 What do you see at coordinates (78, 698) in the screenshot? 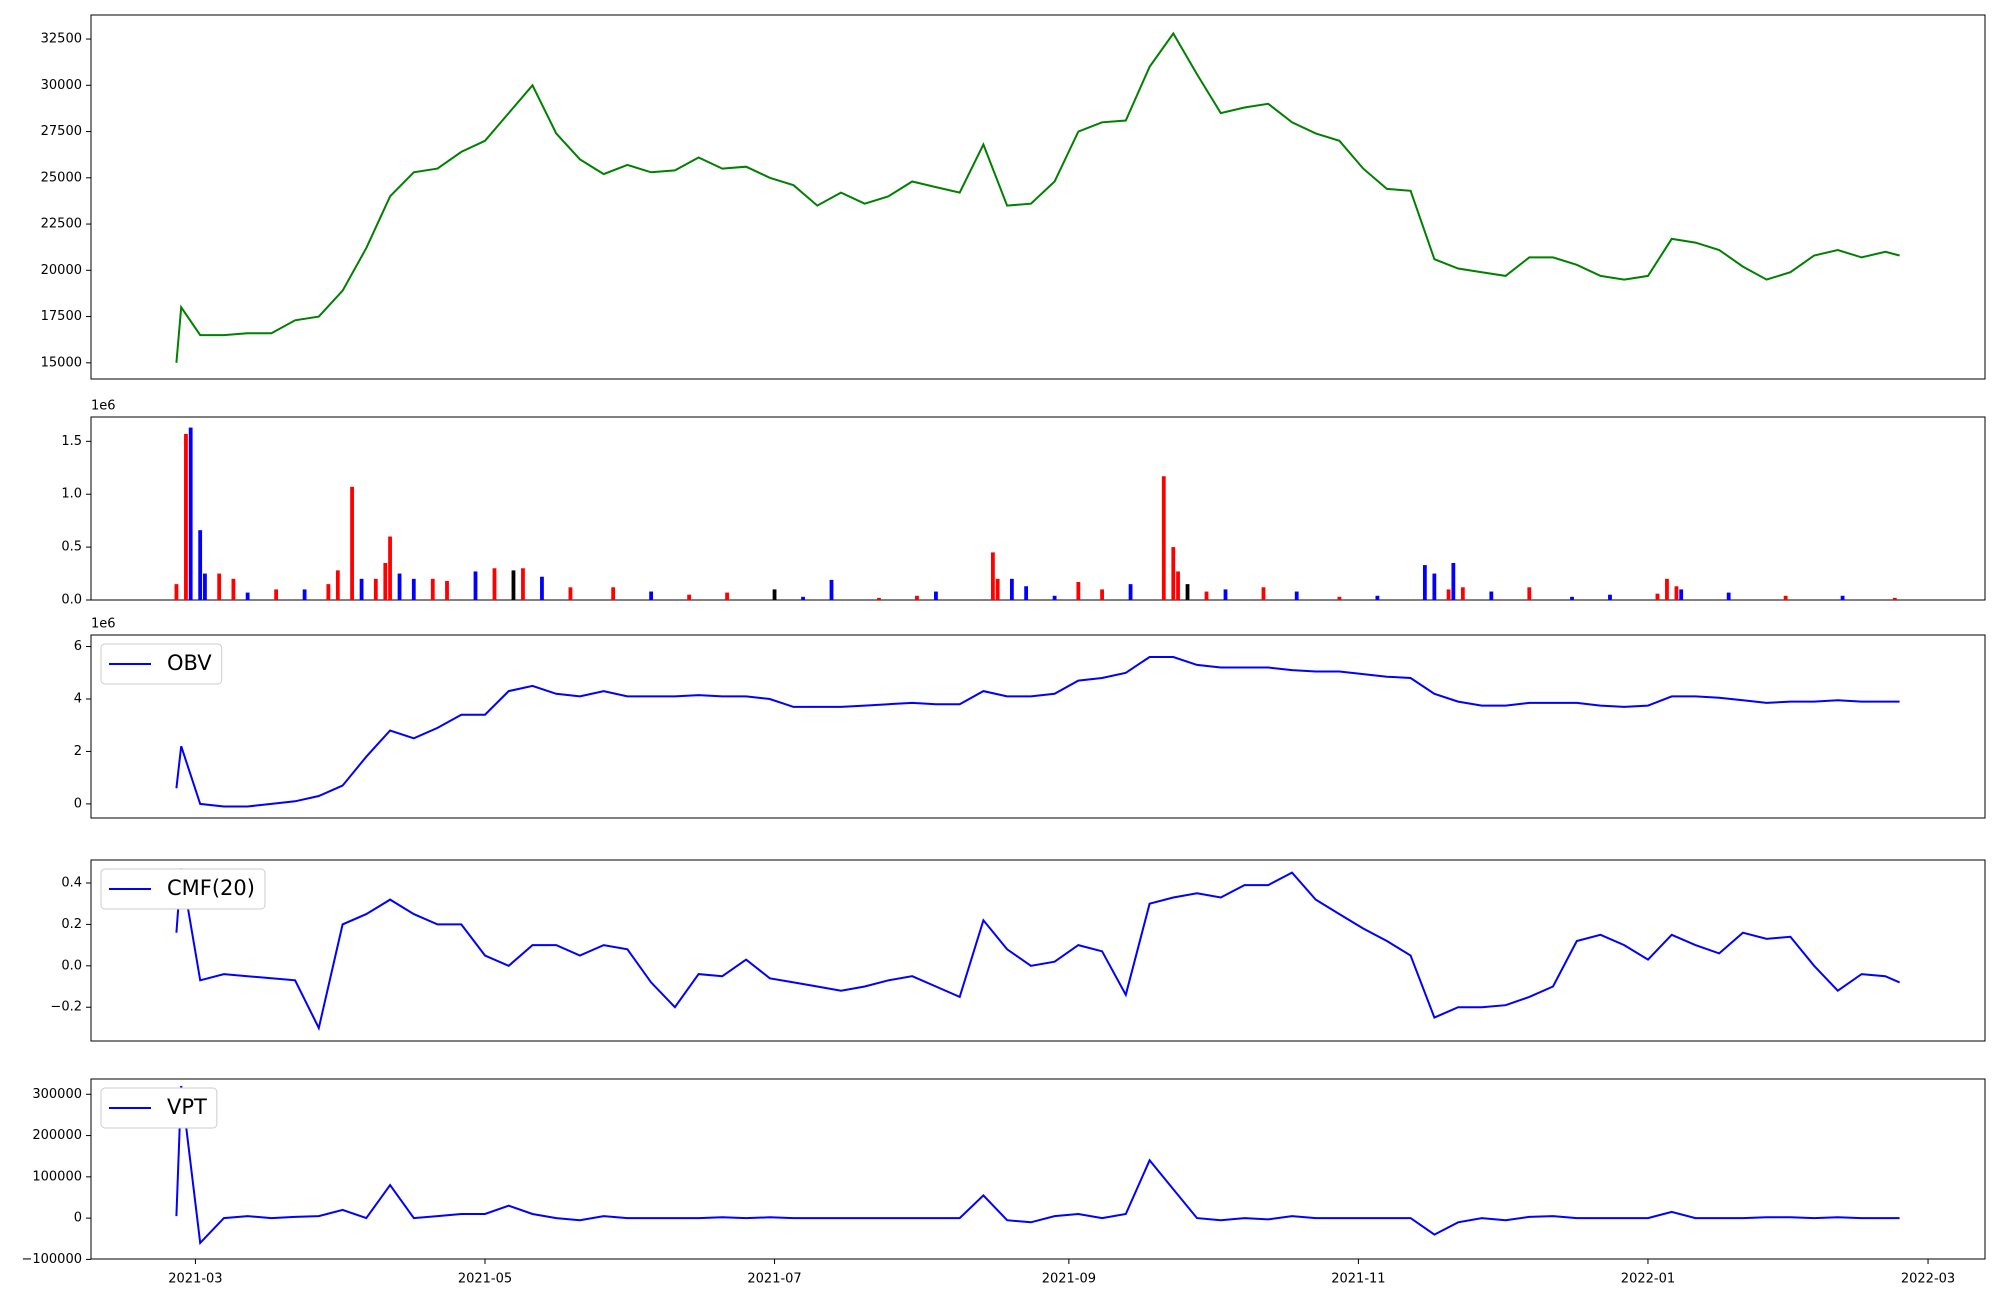
I see `y-tick-label: 4` at bounding box center [78, 698].